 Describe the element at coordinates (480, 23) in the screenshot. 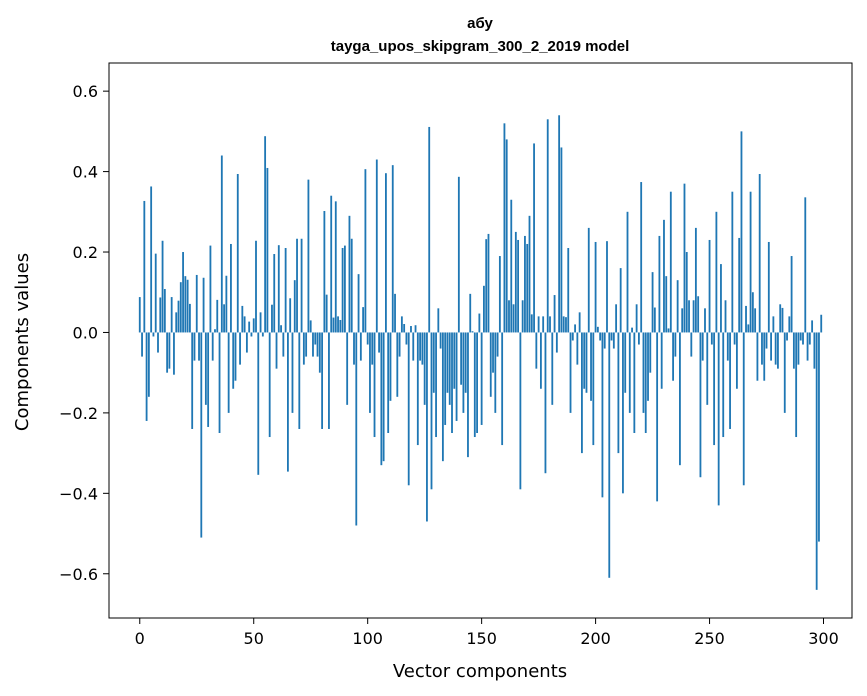

I see `chart-title: абу` at that location.